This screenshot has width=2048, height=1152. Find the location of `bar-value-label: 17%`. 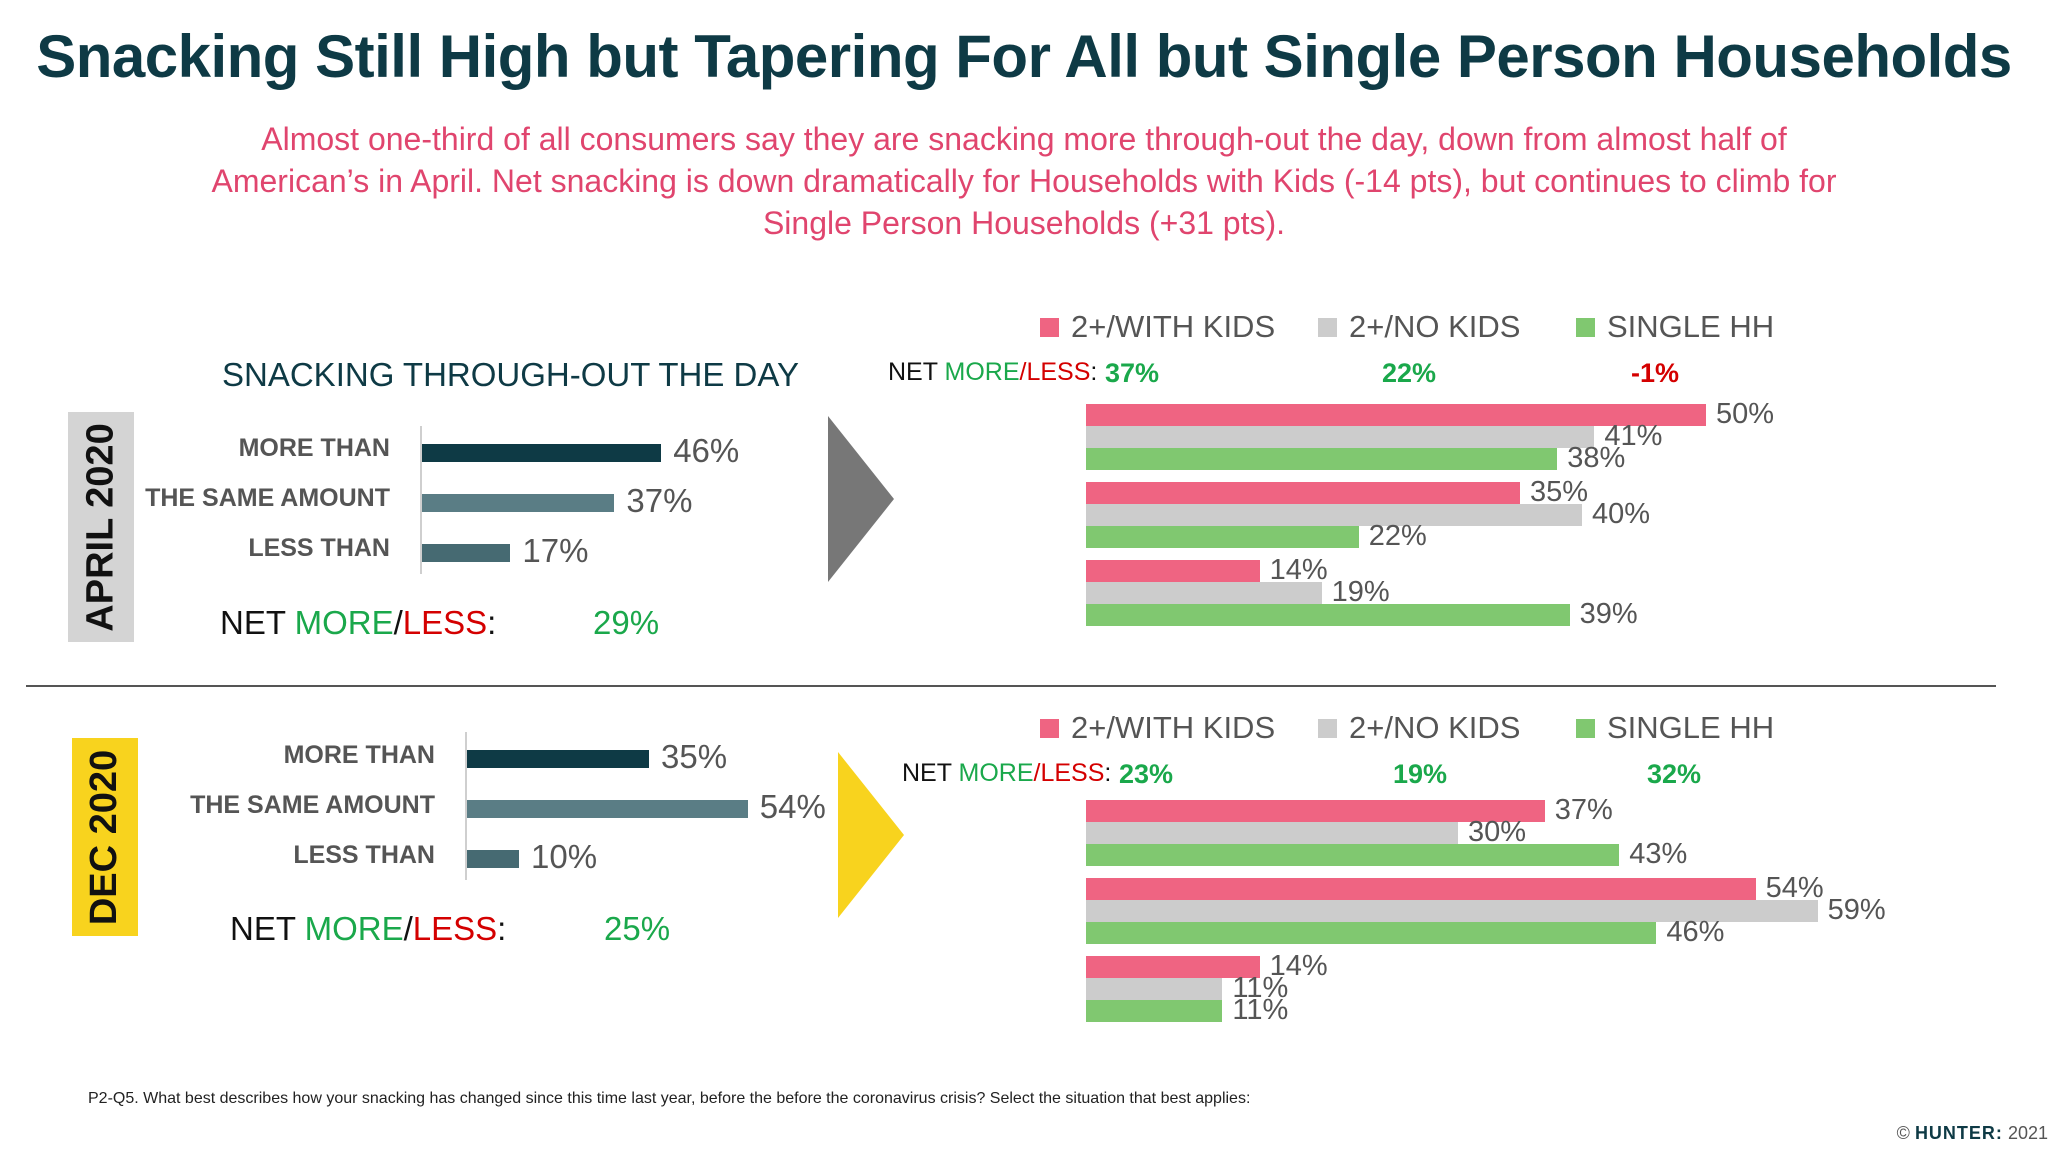

bar-value-label: 17% is located at coordinates (555, 550).